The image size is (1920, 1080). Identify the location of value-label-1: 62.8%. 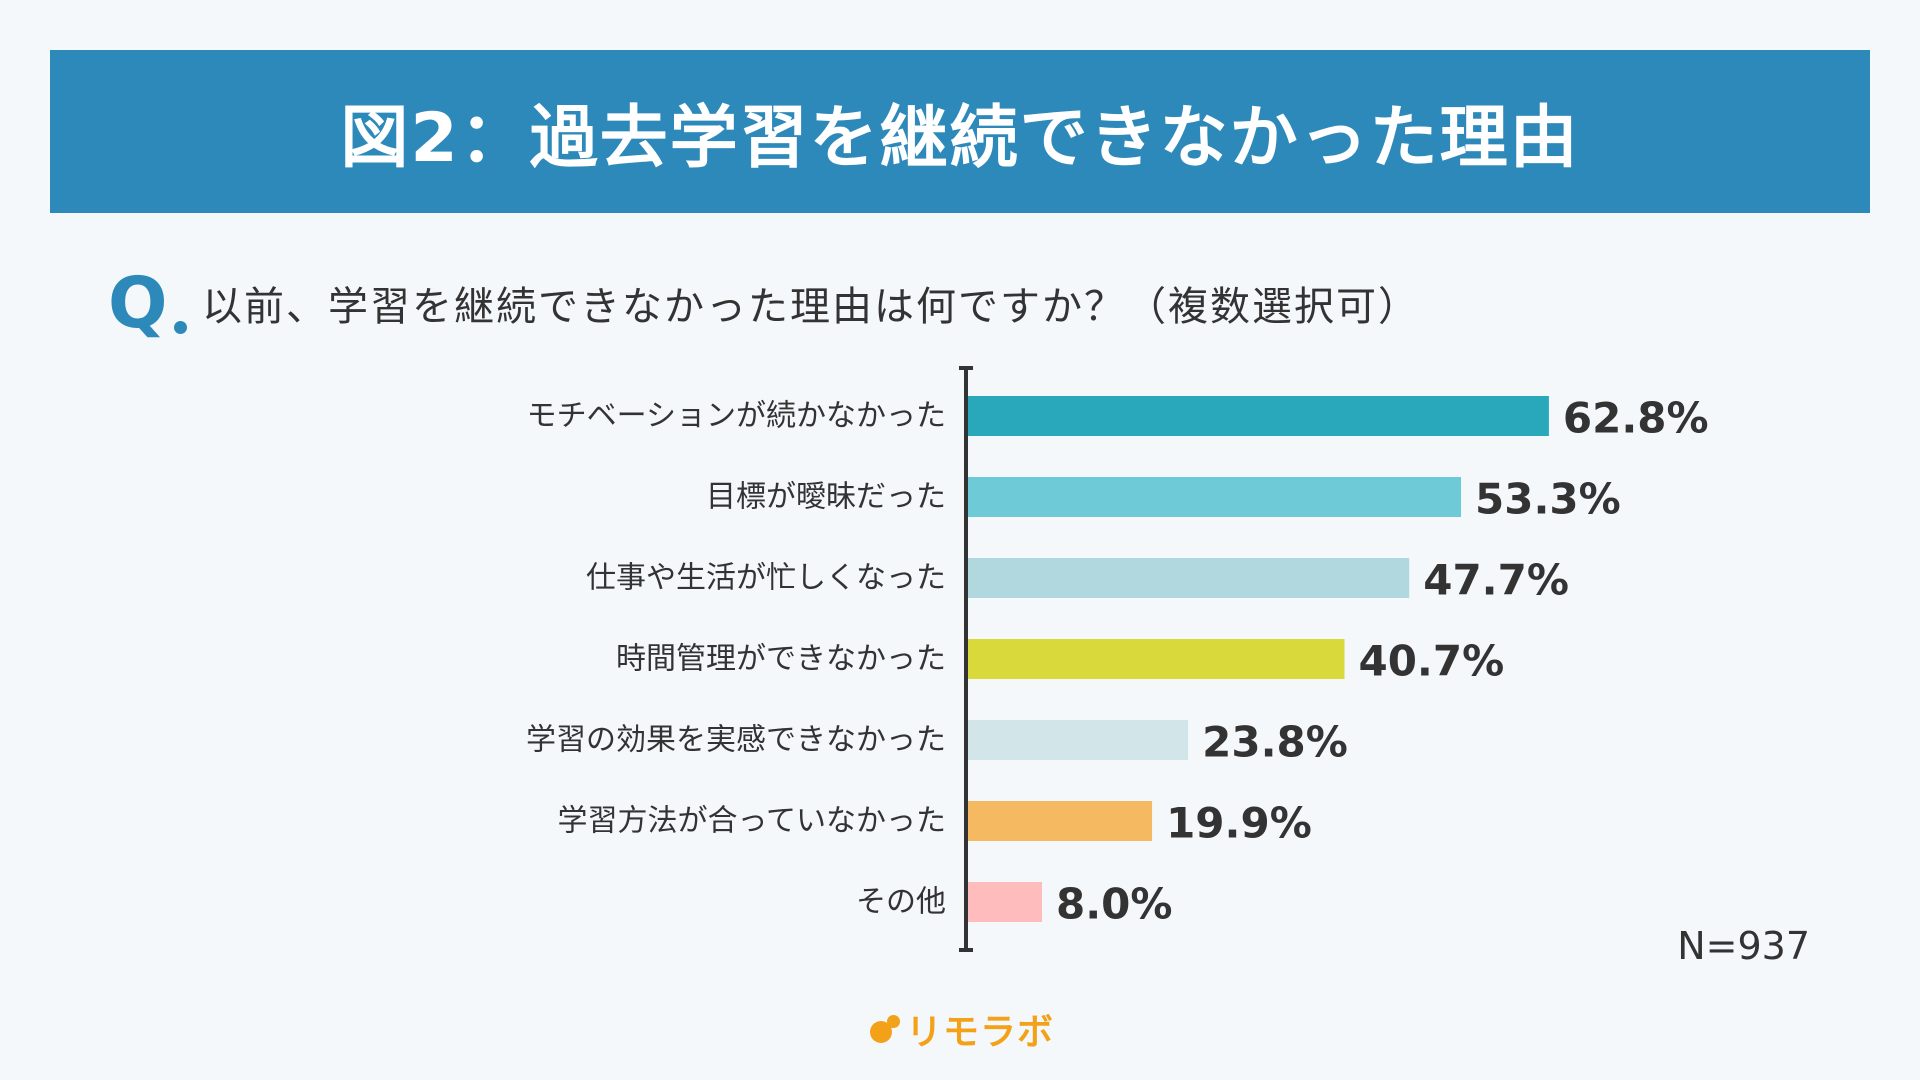
(1636, 418).